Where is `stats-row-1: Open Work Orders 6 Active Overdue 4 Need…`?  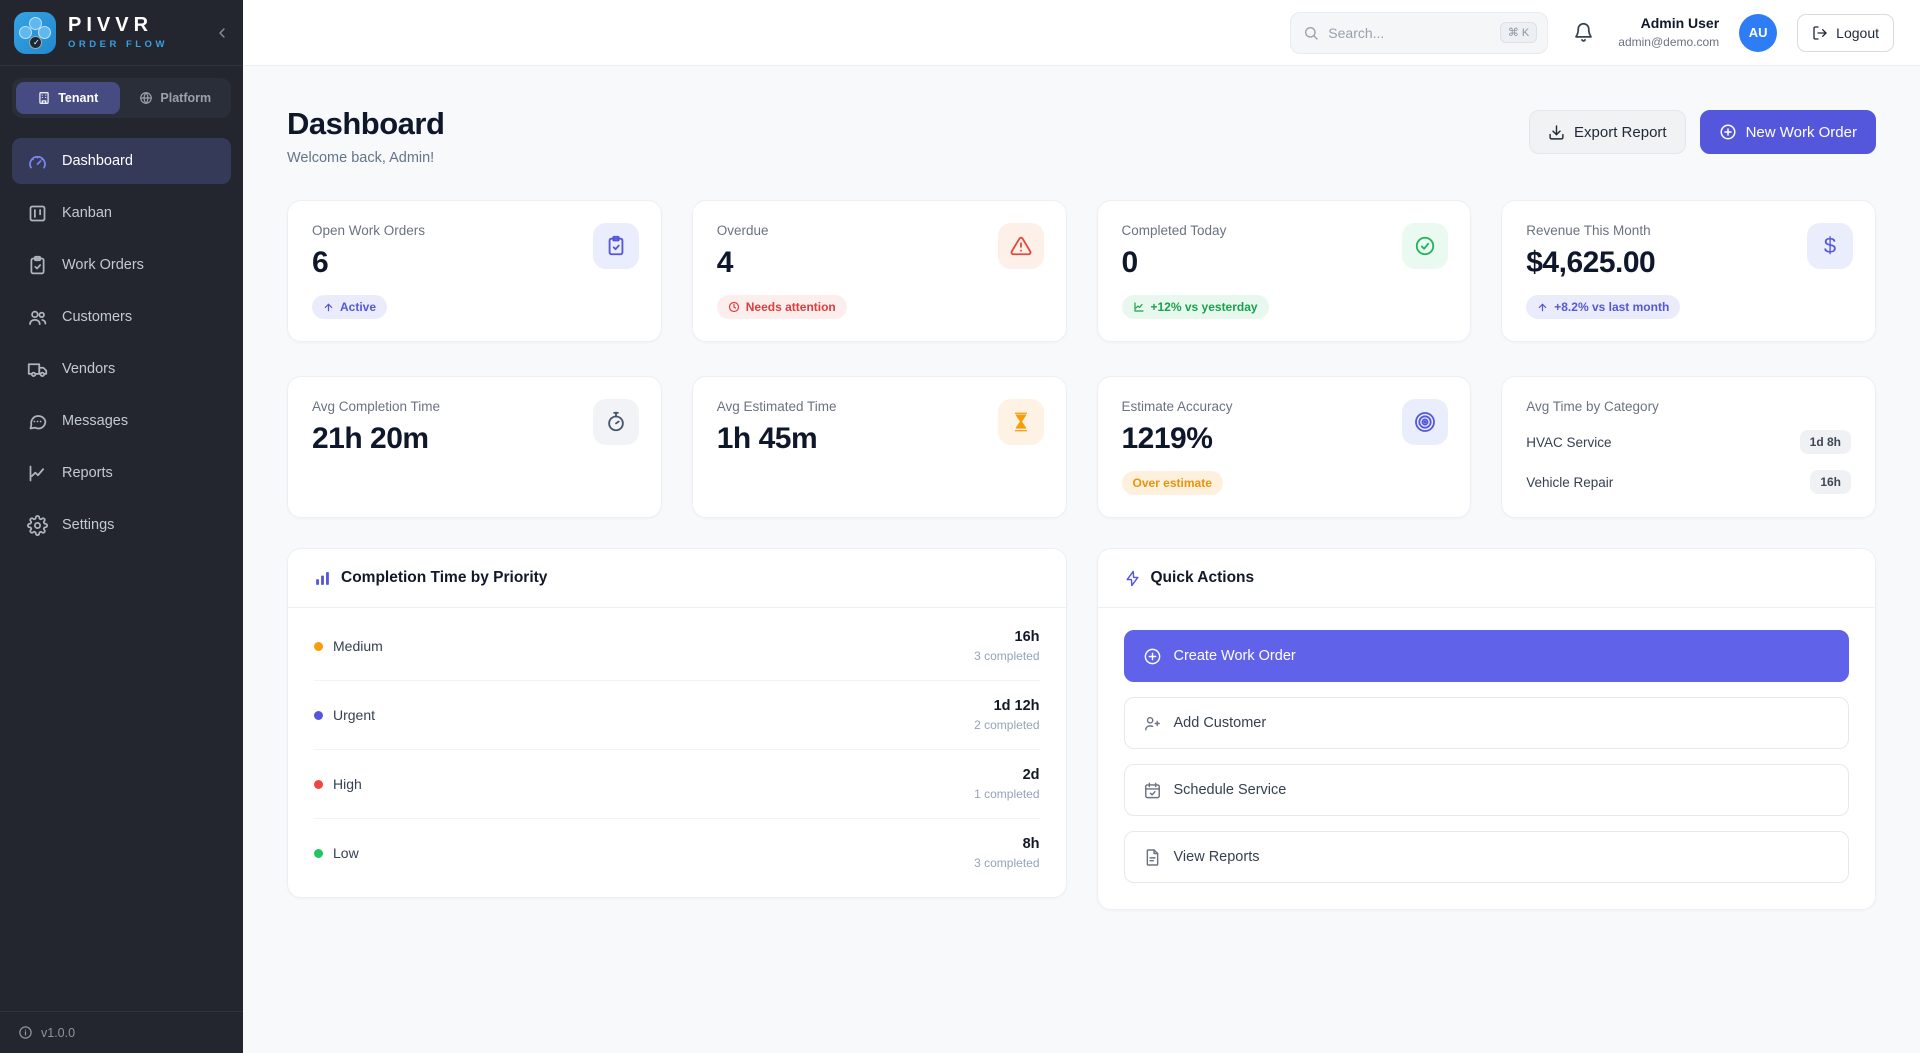
stats-row-1: Open Work Orders 6 Active Overdue 4 Need… is located at coordinates (1081, 271).